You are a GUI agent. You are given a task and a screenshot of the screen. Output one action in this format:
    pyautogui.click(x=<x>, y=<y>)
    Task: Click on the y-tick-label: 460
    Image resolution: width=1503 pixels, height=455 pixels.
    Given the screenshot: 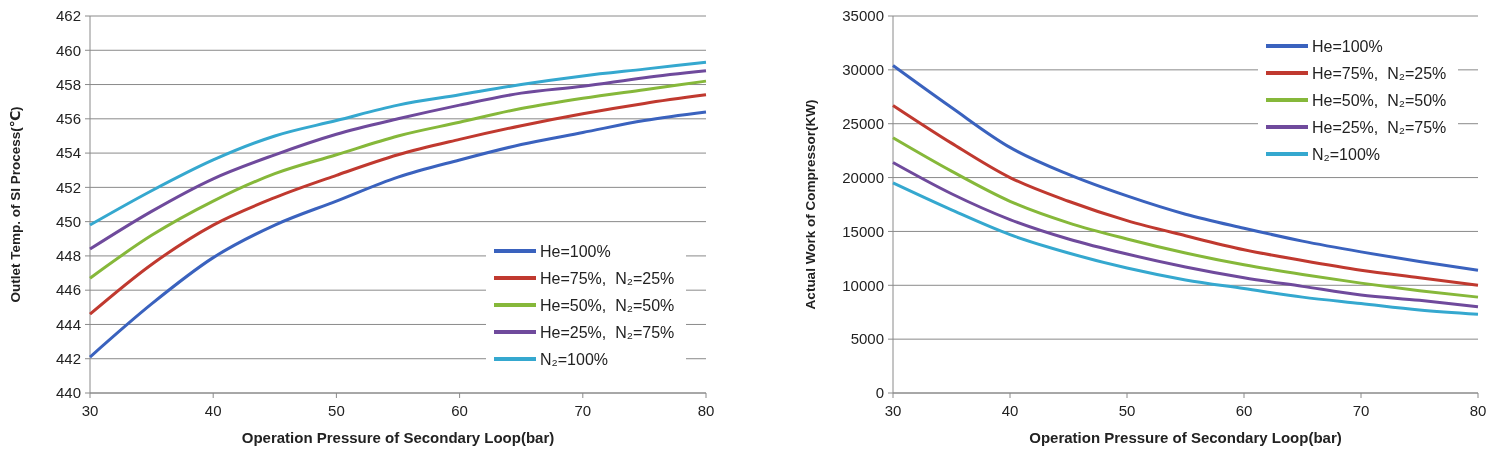 What is the action you would take?
    pyautogui.click(x=68, y=50)
    